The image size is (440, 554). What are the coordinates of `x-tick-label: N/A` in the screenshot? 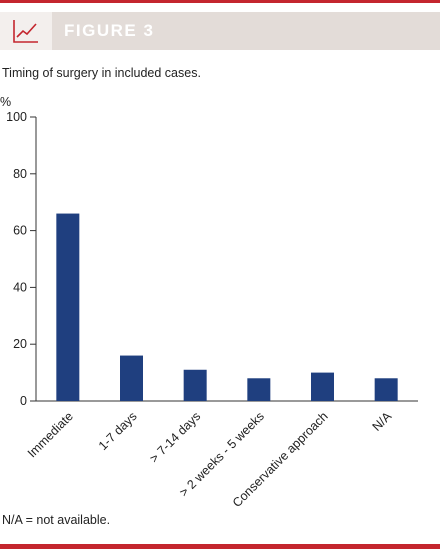 It's located at (382, 421).